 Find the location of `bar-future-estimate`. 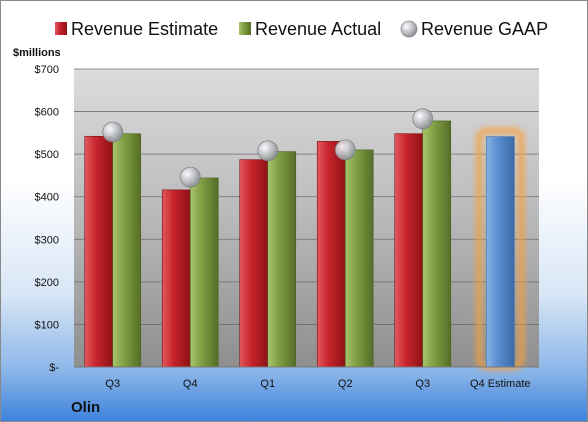

bar-future-estimate is located at coordinates (500, 252).